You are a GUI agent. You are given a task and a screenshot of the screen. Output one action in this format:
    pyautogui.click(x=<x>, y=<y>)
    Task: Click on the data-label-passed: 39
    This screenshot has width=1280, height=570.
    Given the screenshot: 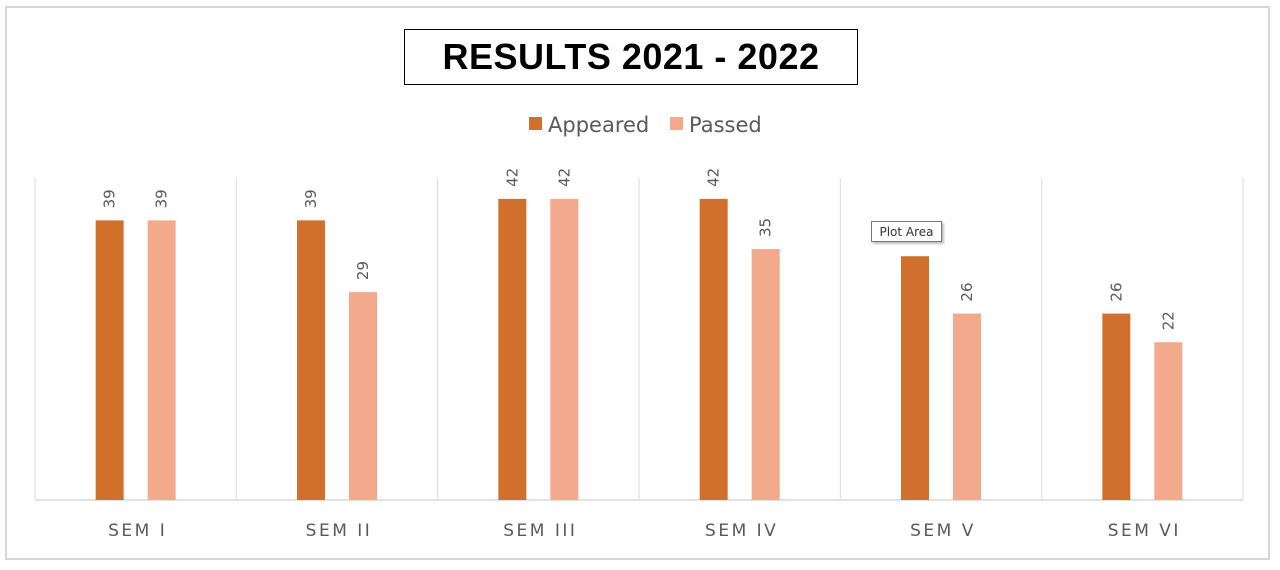 What is the action you would take?
    pyautogui.click(x=162, y=198)
    